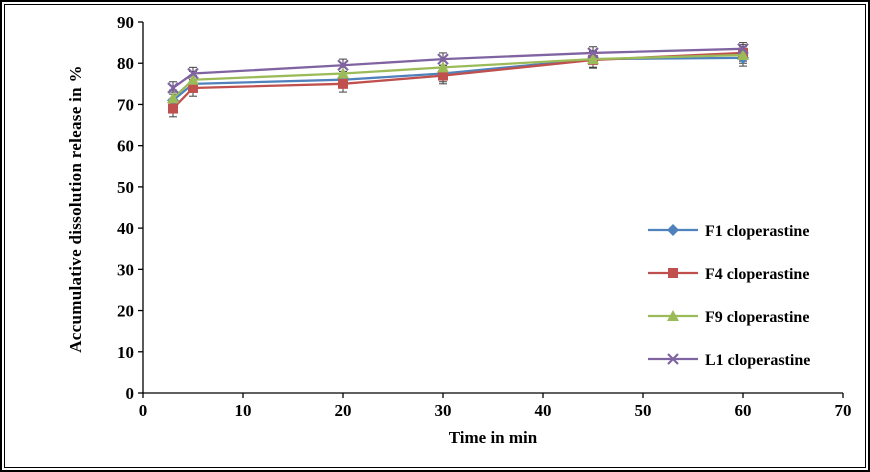 The image size is (870, 472). What do you see at coordinates (757, 360) in the screenshot?
I see `legend-label: L1 cloperastine` at bounding box center [757, 360].